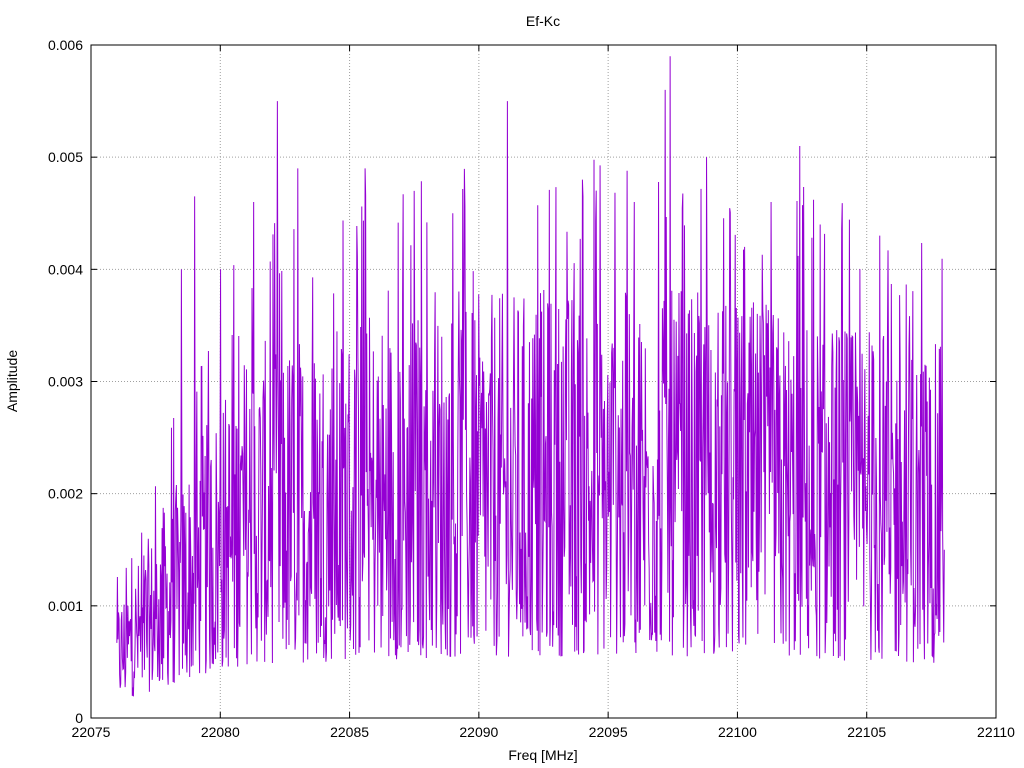  What do you see at coordinates (65, 45) in the screenshot?
I see `y-tick-label: 0.006` at bounding box center [65, 45].